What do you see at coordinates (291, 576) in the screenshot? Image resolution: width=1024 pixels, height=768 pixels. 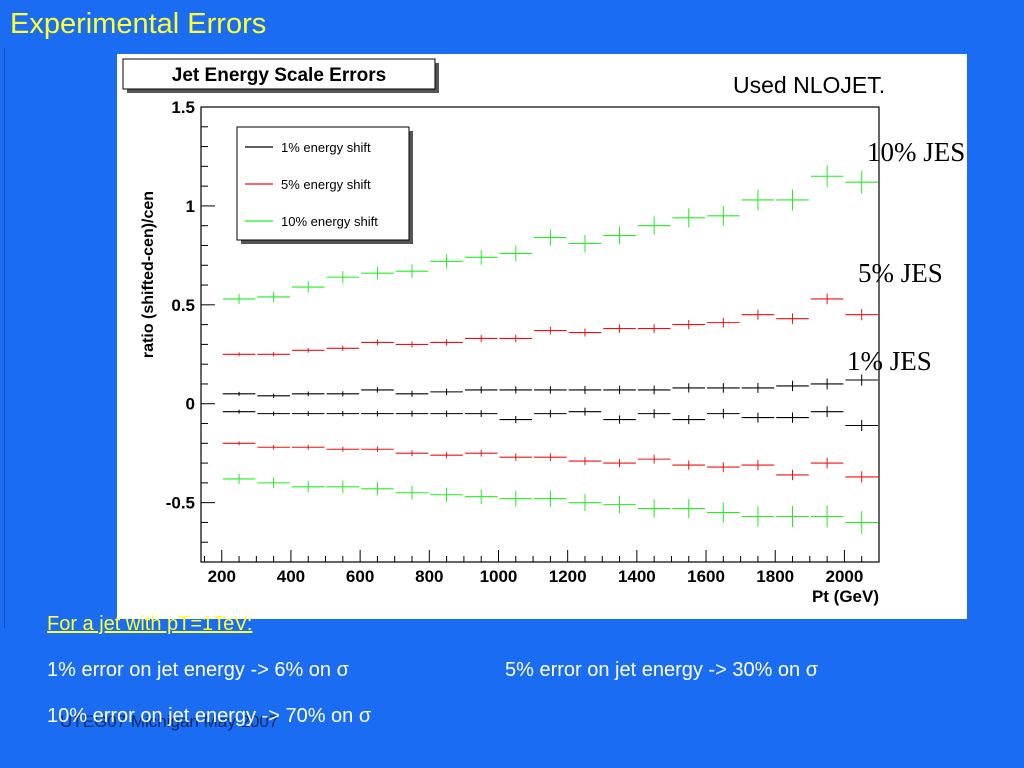 I see `x-tick-label: 400` at bounding box center [291, 576].